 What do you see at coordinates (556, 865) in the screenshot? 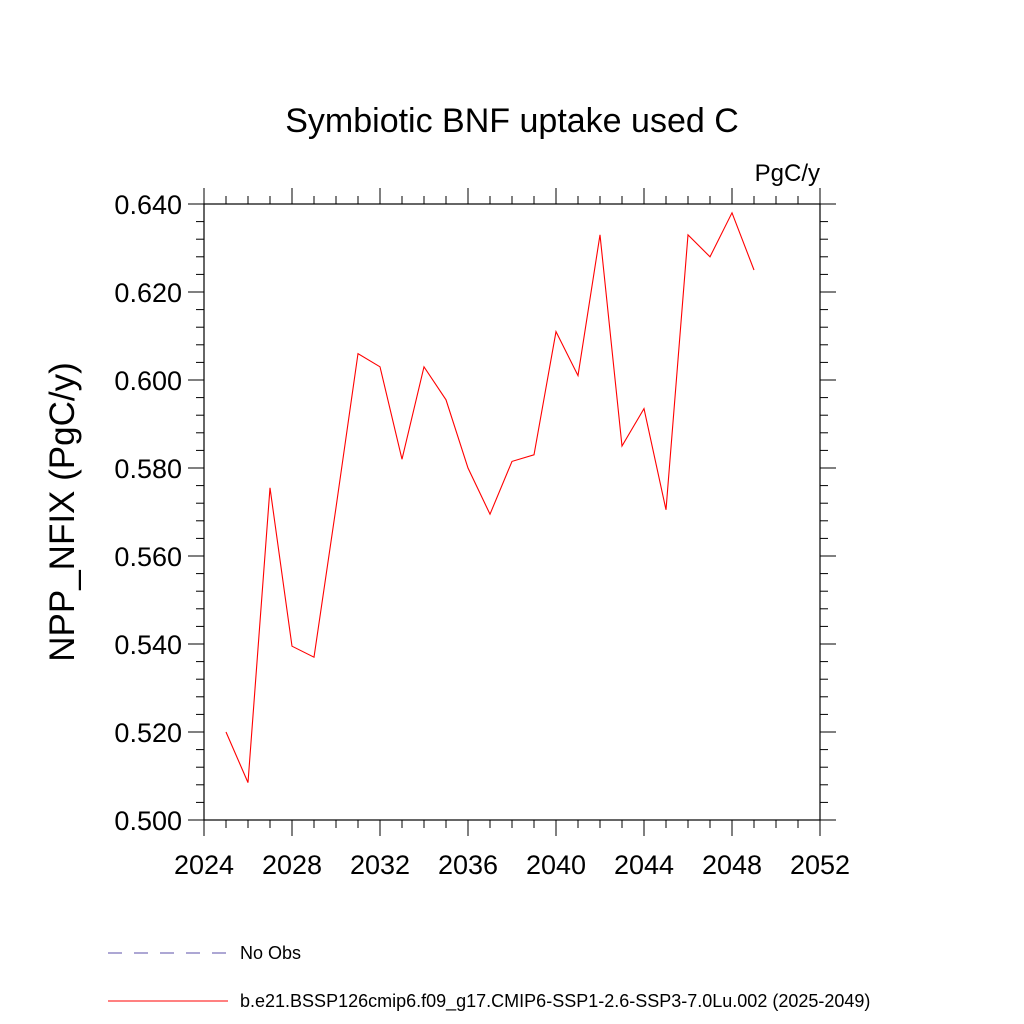
I see `x-tick-label: 2040` at bounding box center [556, 865].